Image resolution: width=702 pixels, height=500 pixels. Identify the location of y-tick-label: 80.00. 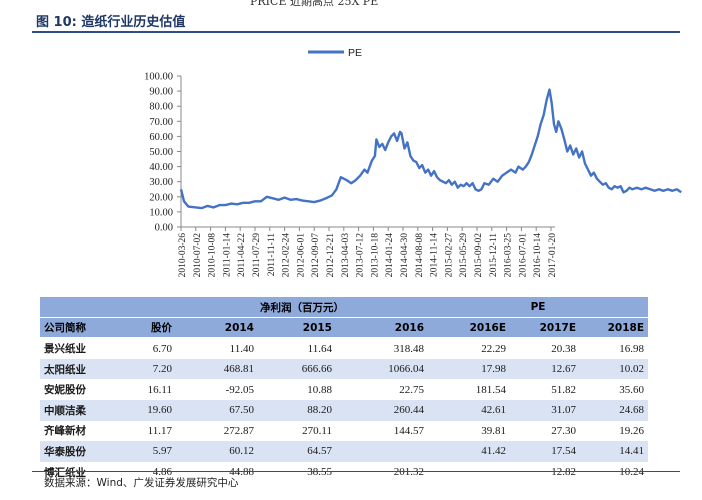
(161, 107).